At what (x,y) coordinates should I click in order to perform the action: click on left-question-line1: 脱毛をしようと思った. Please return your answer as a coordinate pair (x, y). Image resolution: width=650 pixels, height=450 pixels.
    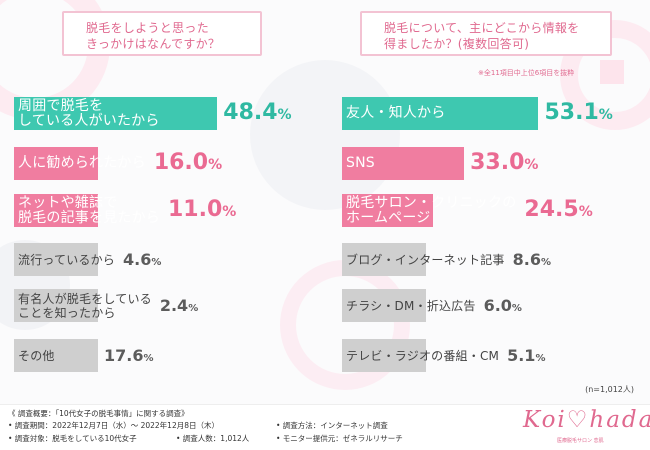
    Looking at the image, I should click on (148, 28).